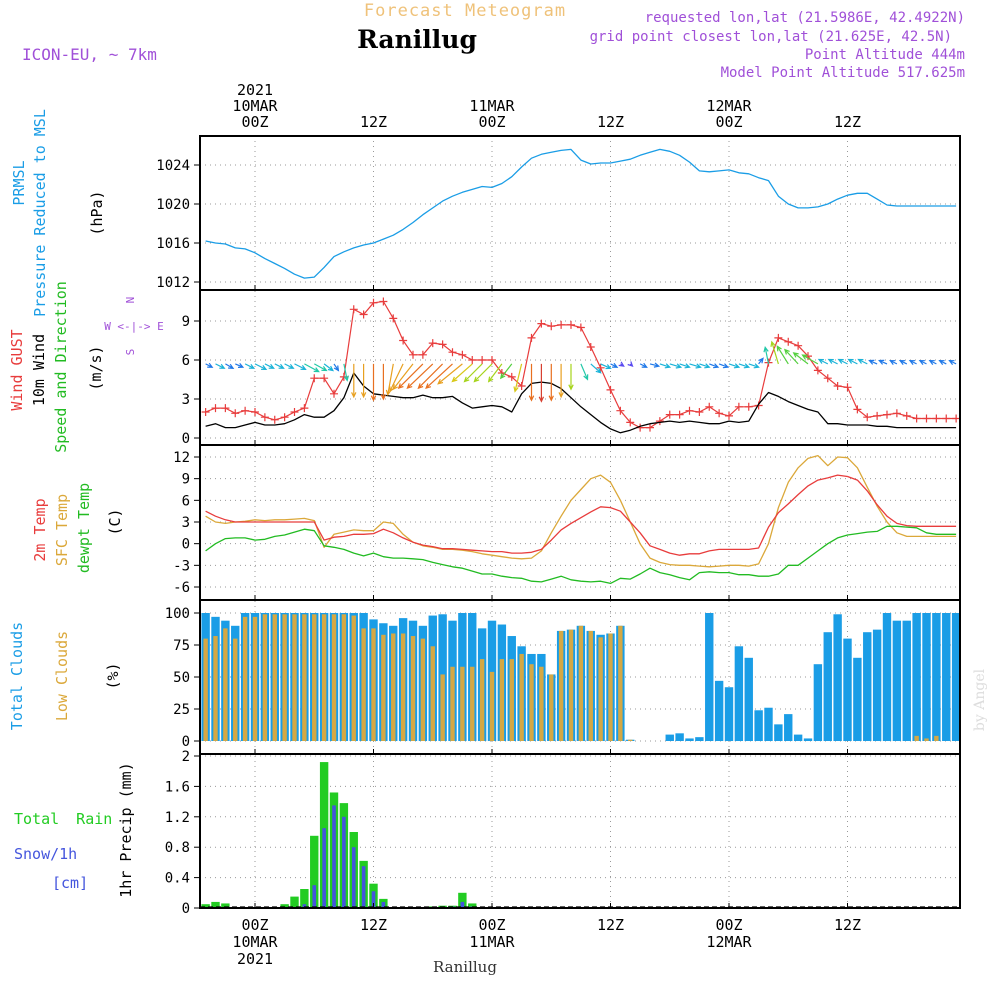 The width and height of the screenshot is (1000, 1000). Describe the element at coordinates (843, 73) in the screenshot. I see `model-altitude: Model Point Altitude 517.625m` at that location.